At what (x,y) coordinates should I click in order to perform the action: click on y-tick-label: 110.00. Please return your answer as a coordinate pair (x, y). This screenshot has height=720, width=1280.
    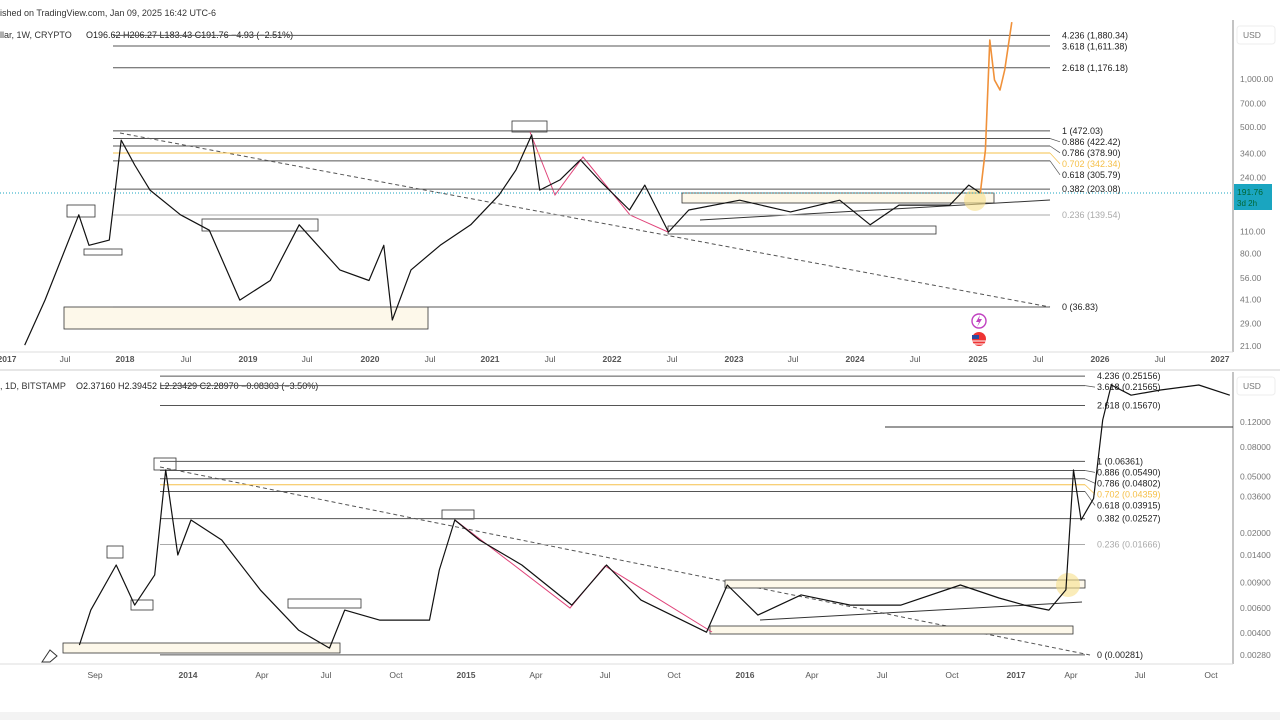
    Looking at the image, I should click on (1253, 231).